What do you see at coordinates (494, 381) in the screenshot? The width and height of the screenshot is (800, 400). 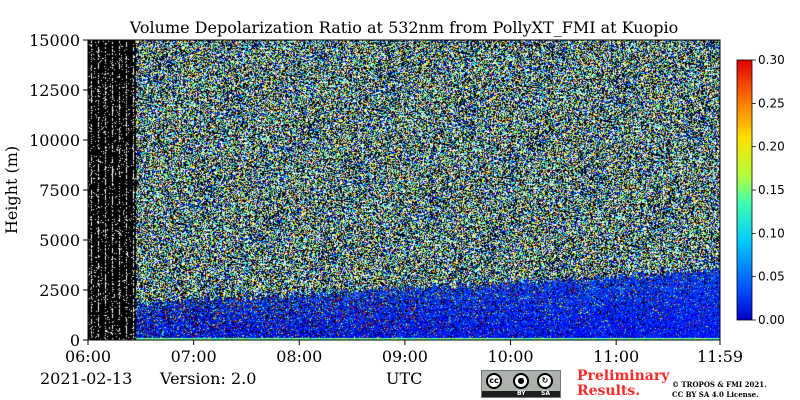 I see `cc-icon: cc` at bounding box center [494, 381].